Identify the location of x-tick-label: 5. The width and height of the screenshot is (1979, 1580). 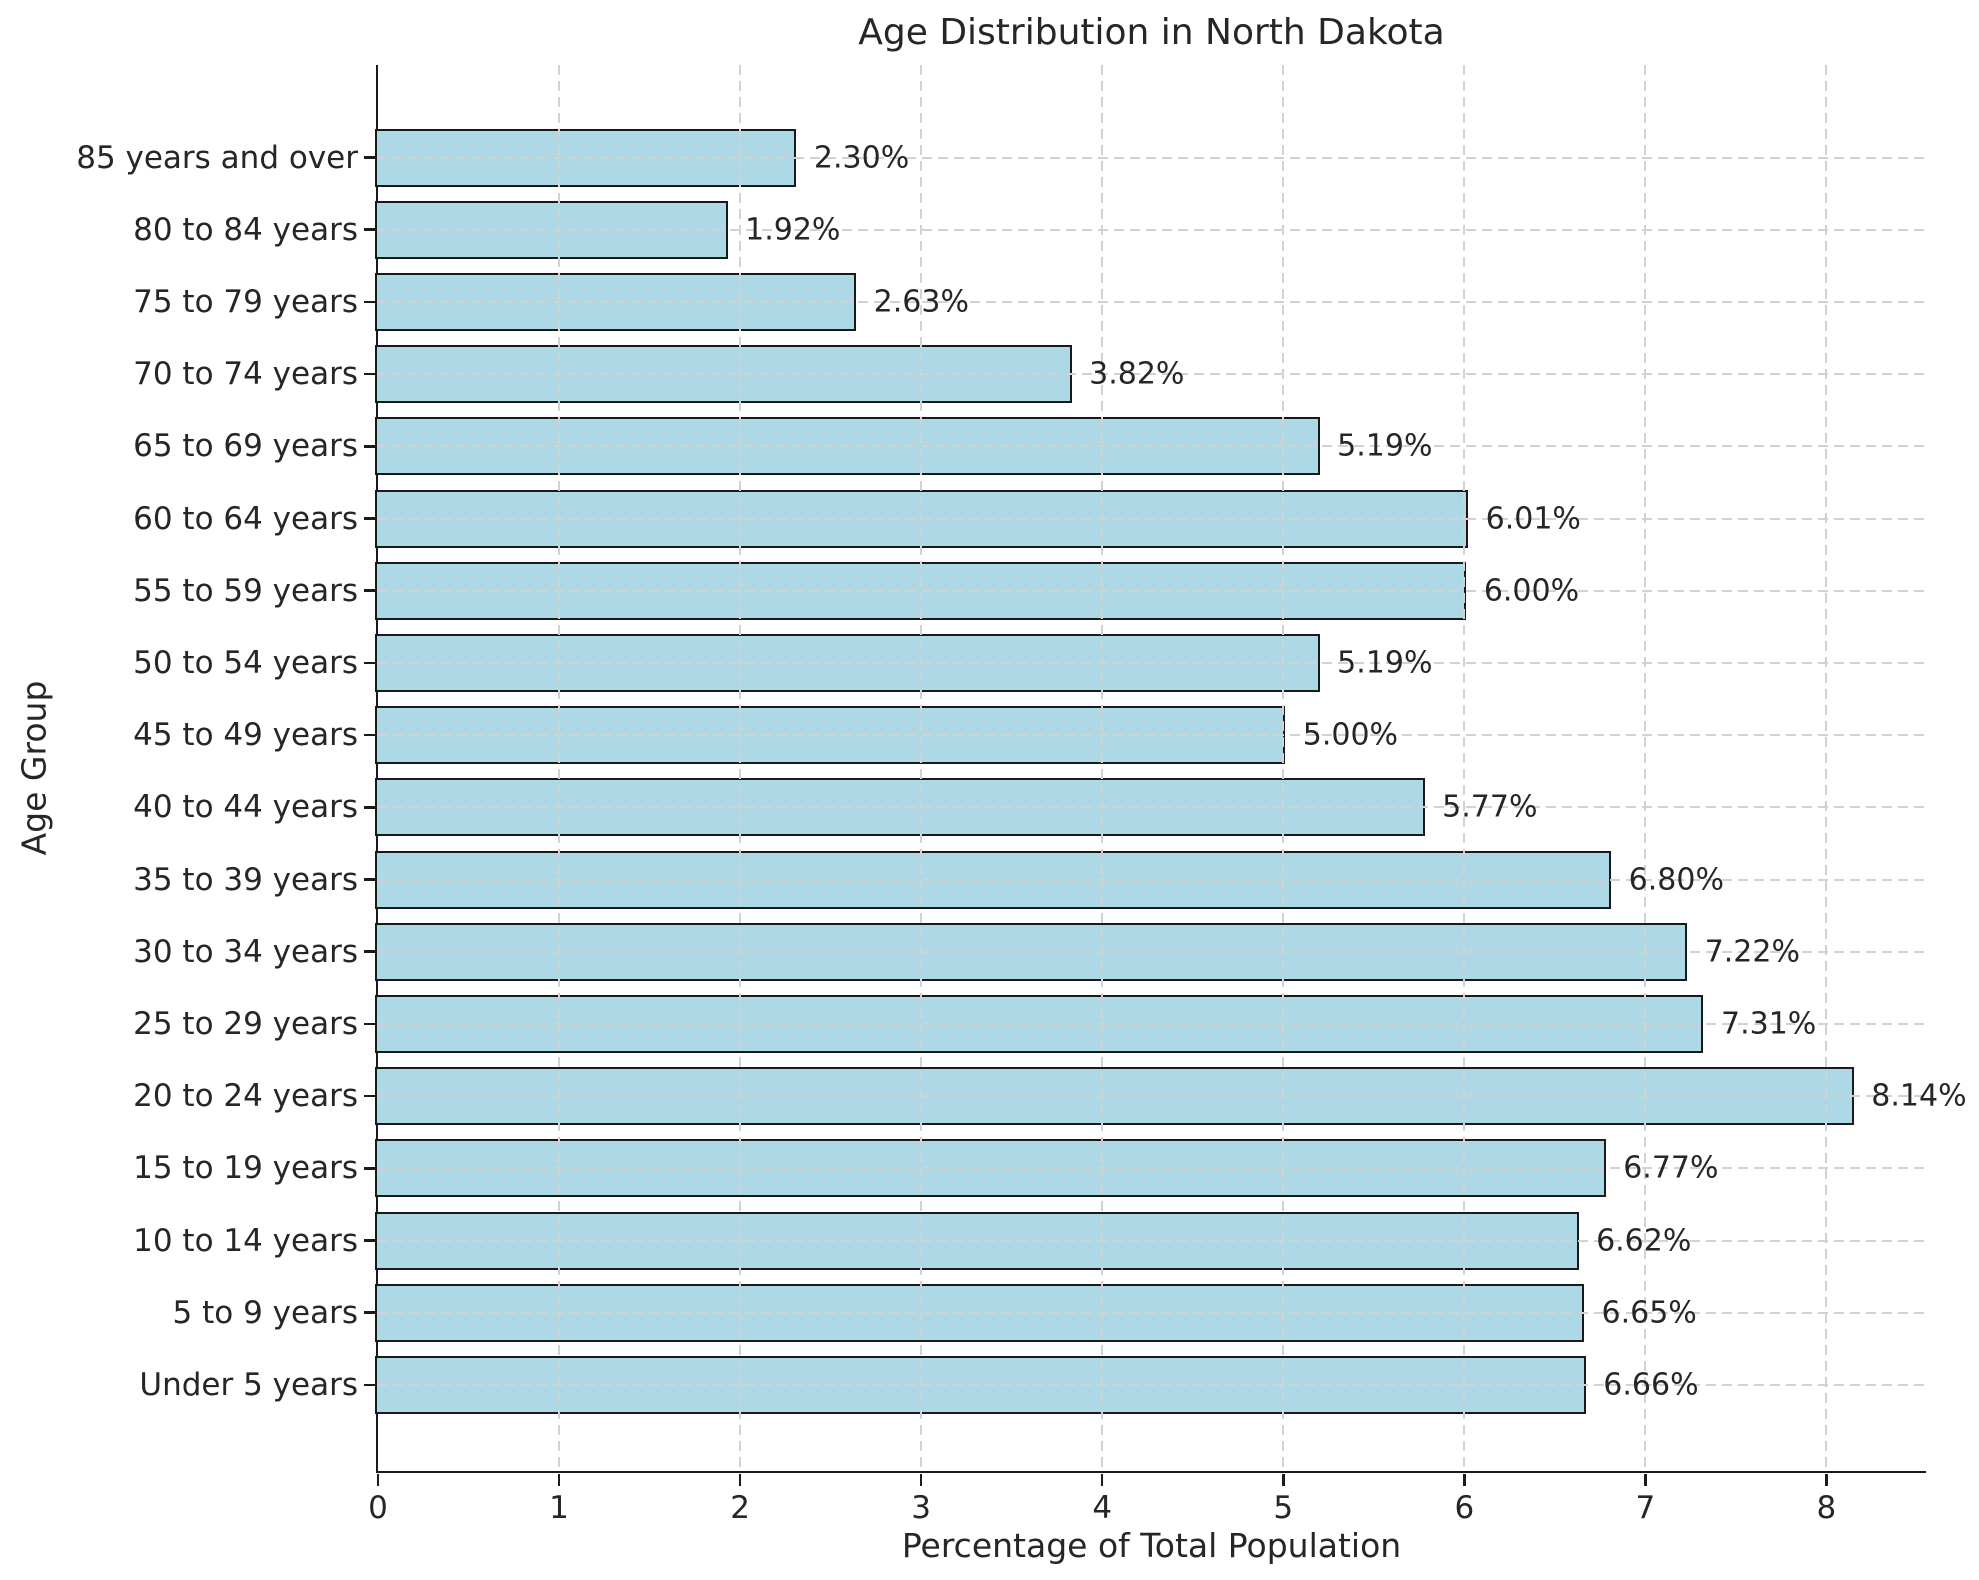
(1283, 1508).